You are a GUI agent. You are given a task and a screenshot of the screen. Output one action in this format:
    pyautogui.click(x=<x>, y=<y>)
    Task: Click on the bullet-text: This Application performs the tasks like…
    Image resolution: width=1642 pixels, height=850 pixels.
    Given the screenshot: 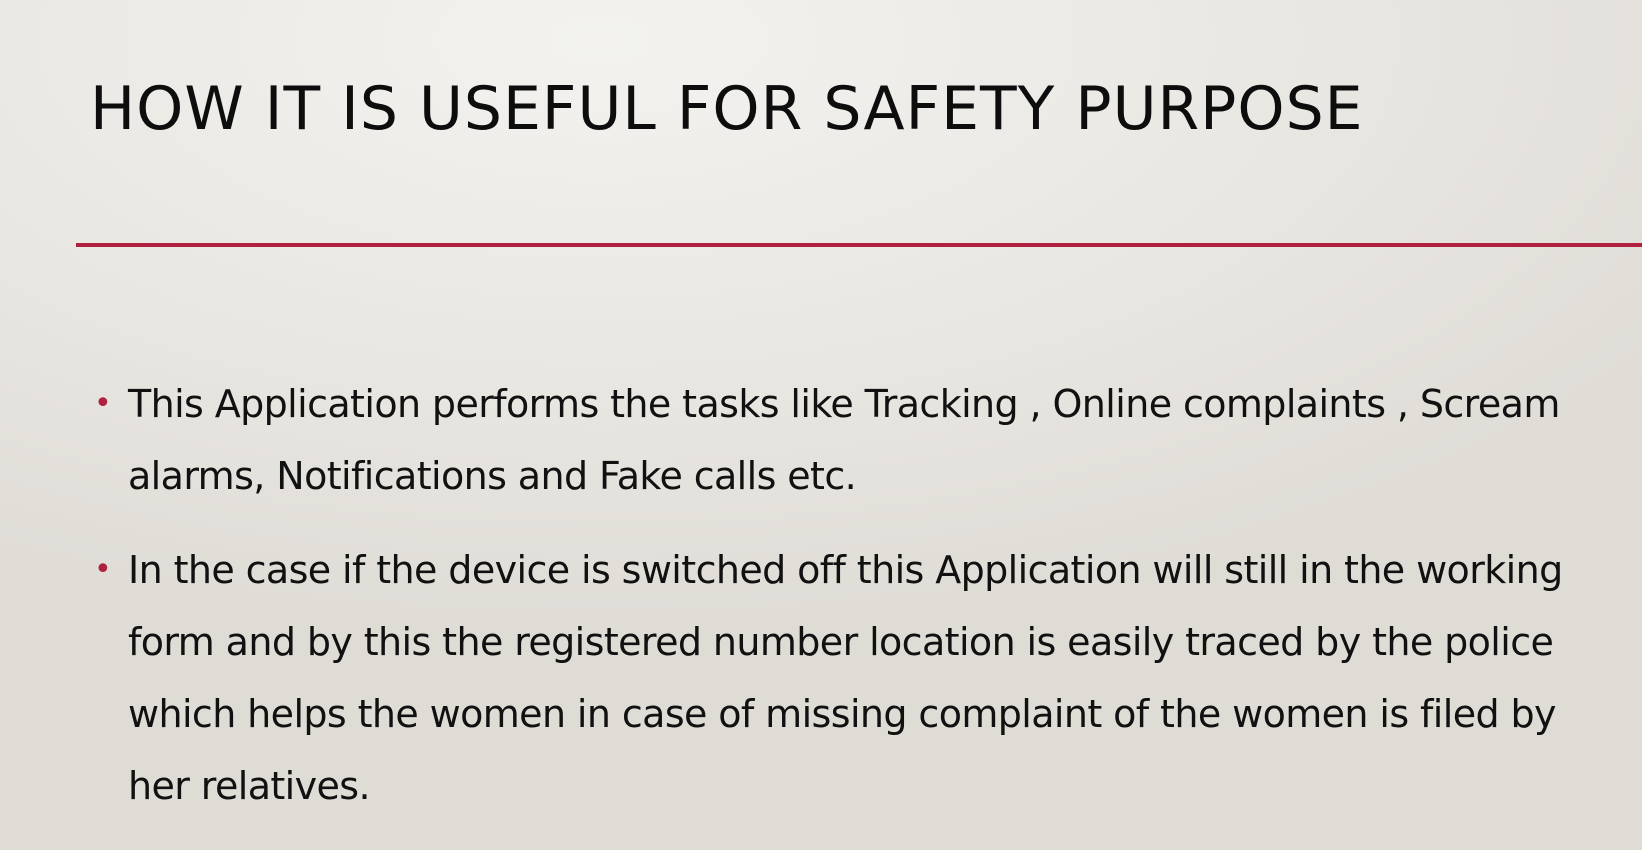 What is the action you would take?
    pyautogui.click(x=844, y=440)
    